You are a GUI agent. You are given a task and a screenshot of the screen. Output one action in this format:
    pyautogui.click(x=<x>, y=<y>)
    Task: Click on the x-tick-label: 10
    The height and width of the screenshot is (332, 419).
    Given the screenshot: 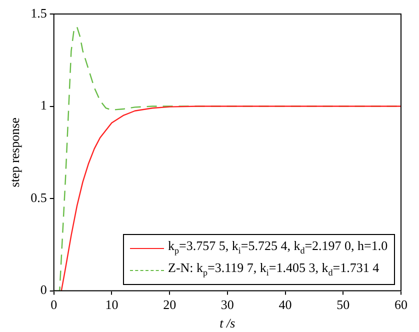 What is the action you would take?
    pyautogui.click(x=111, y=304)
    